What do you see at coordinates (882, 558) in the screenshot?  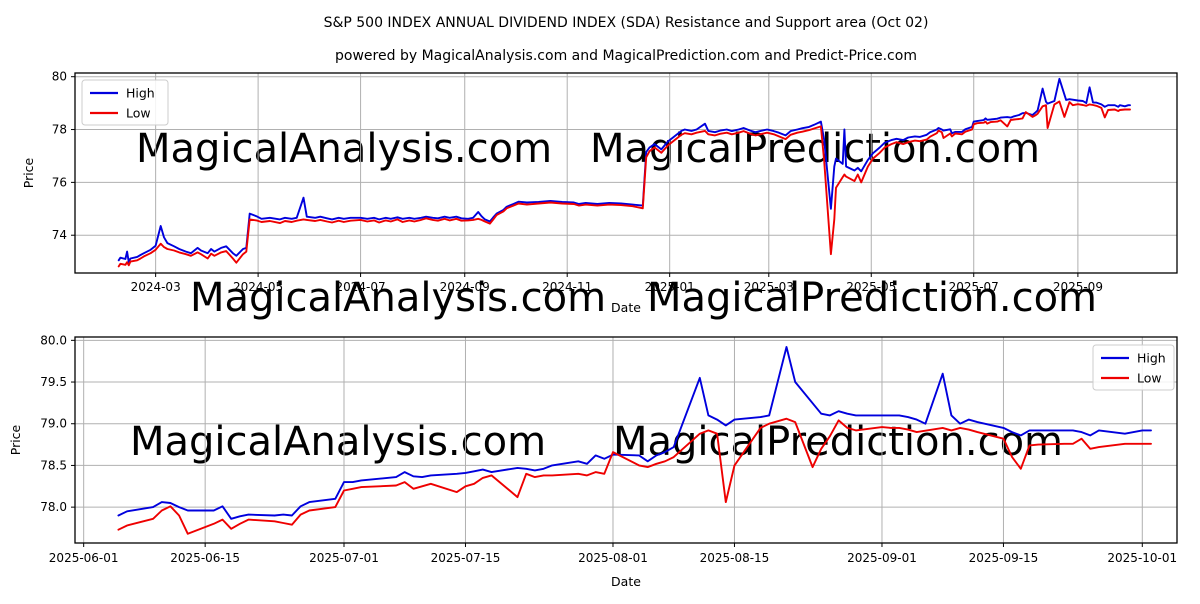 I see `x-tick-label: 2025-09-01` at bounding box center [882, 558].